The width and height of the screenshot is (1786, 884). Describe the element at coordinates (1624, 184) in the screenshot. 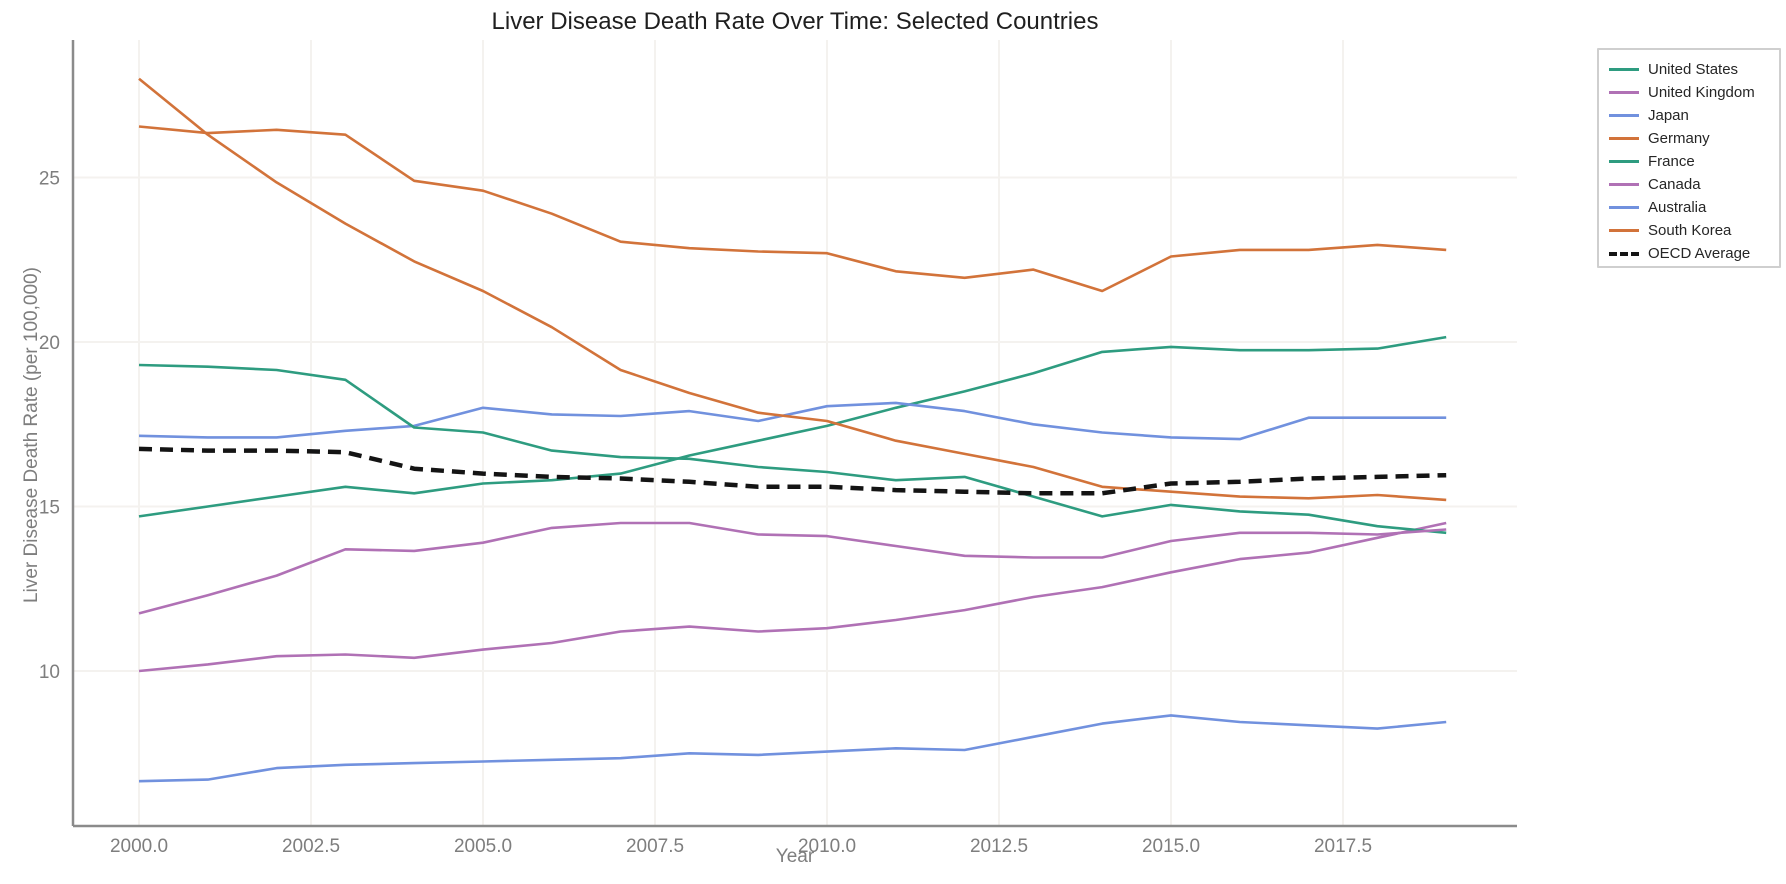

I see `legend-swatch-canada` at that location.